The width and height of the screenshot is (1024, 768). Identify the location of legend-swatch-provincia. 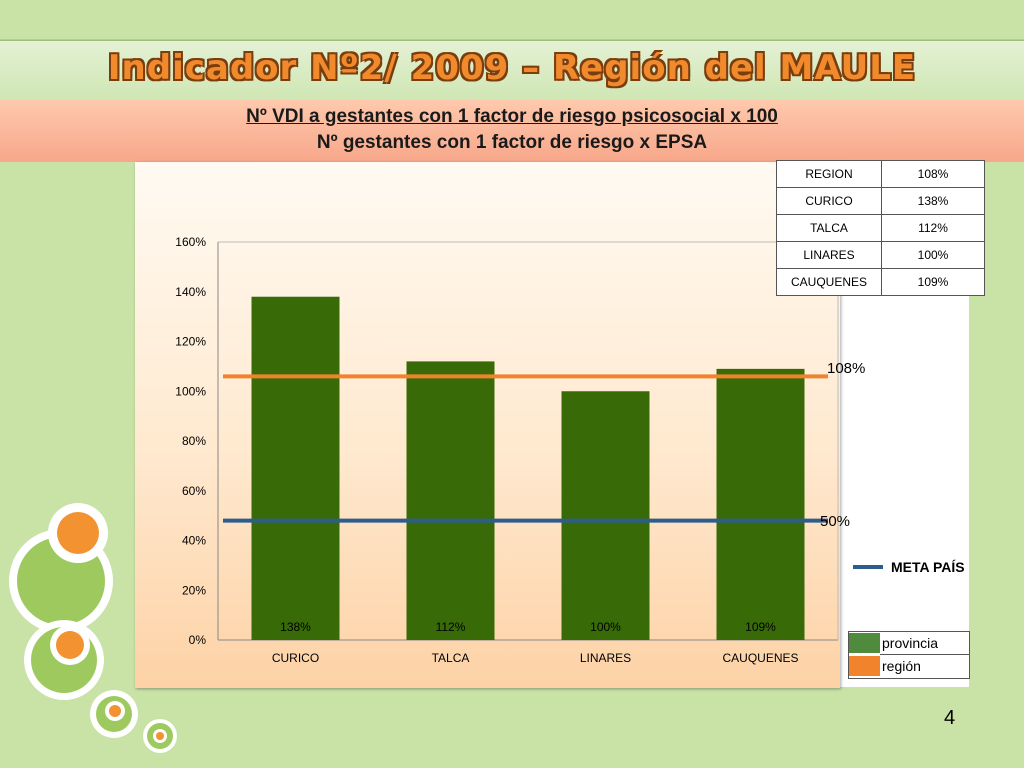
(864, 643).